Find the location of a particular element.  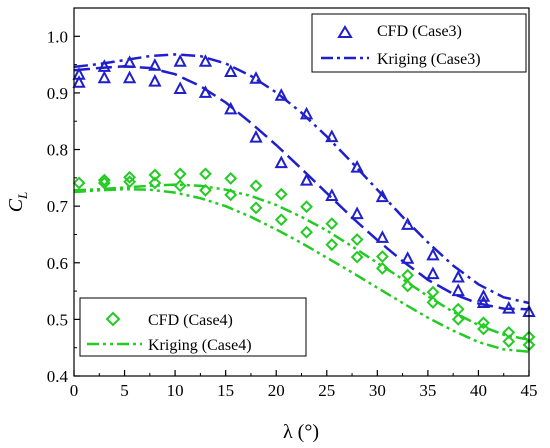

y-tick-label: 0.9 is located at coordinates (57, 93).